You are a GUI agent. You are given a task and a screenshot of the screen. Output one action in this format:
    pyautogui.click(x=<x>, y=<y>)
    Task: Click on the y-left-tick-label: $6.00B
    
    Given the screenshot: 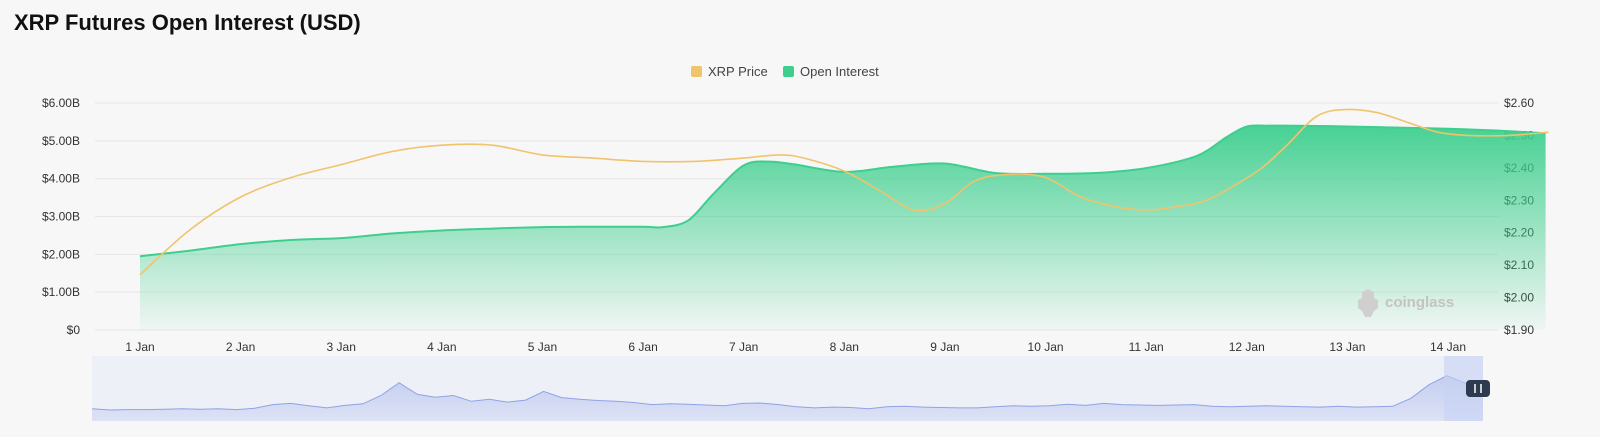 What is the action you would take?
    pyautogui.click(x=61, y=103)
    